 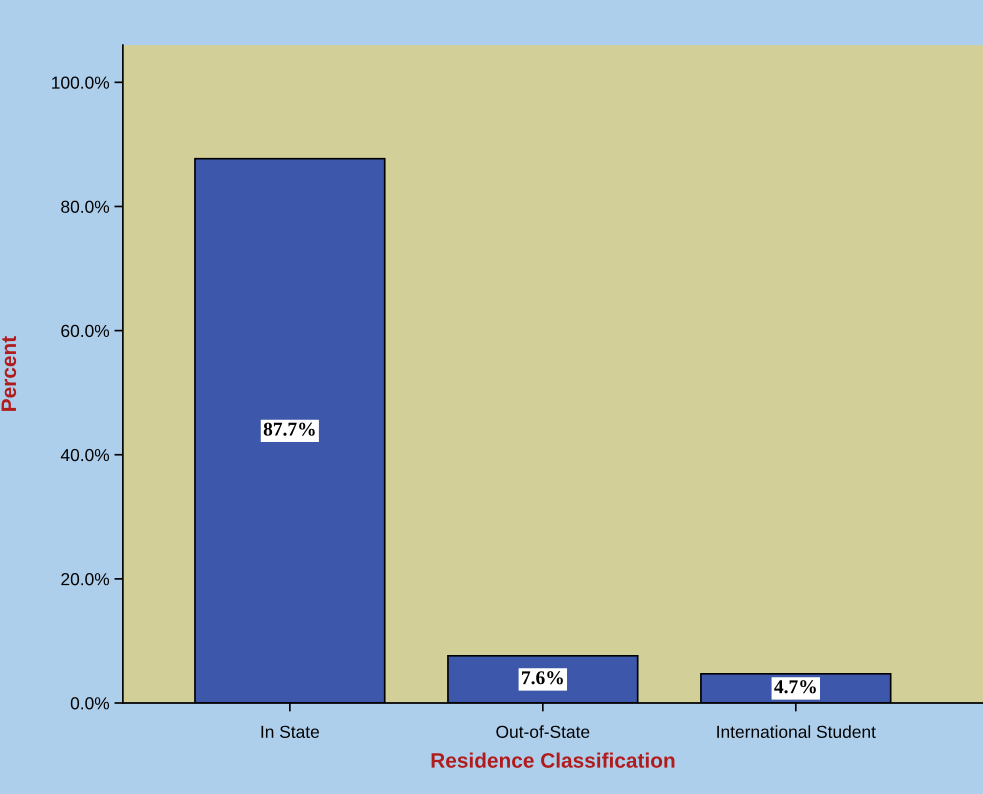 I want to click on data-label: 7.6%, so click(x=542, y=677).